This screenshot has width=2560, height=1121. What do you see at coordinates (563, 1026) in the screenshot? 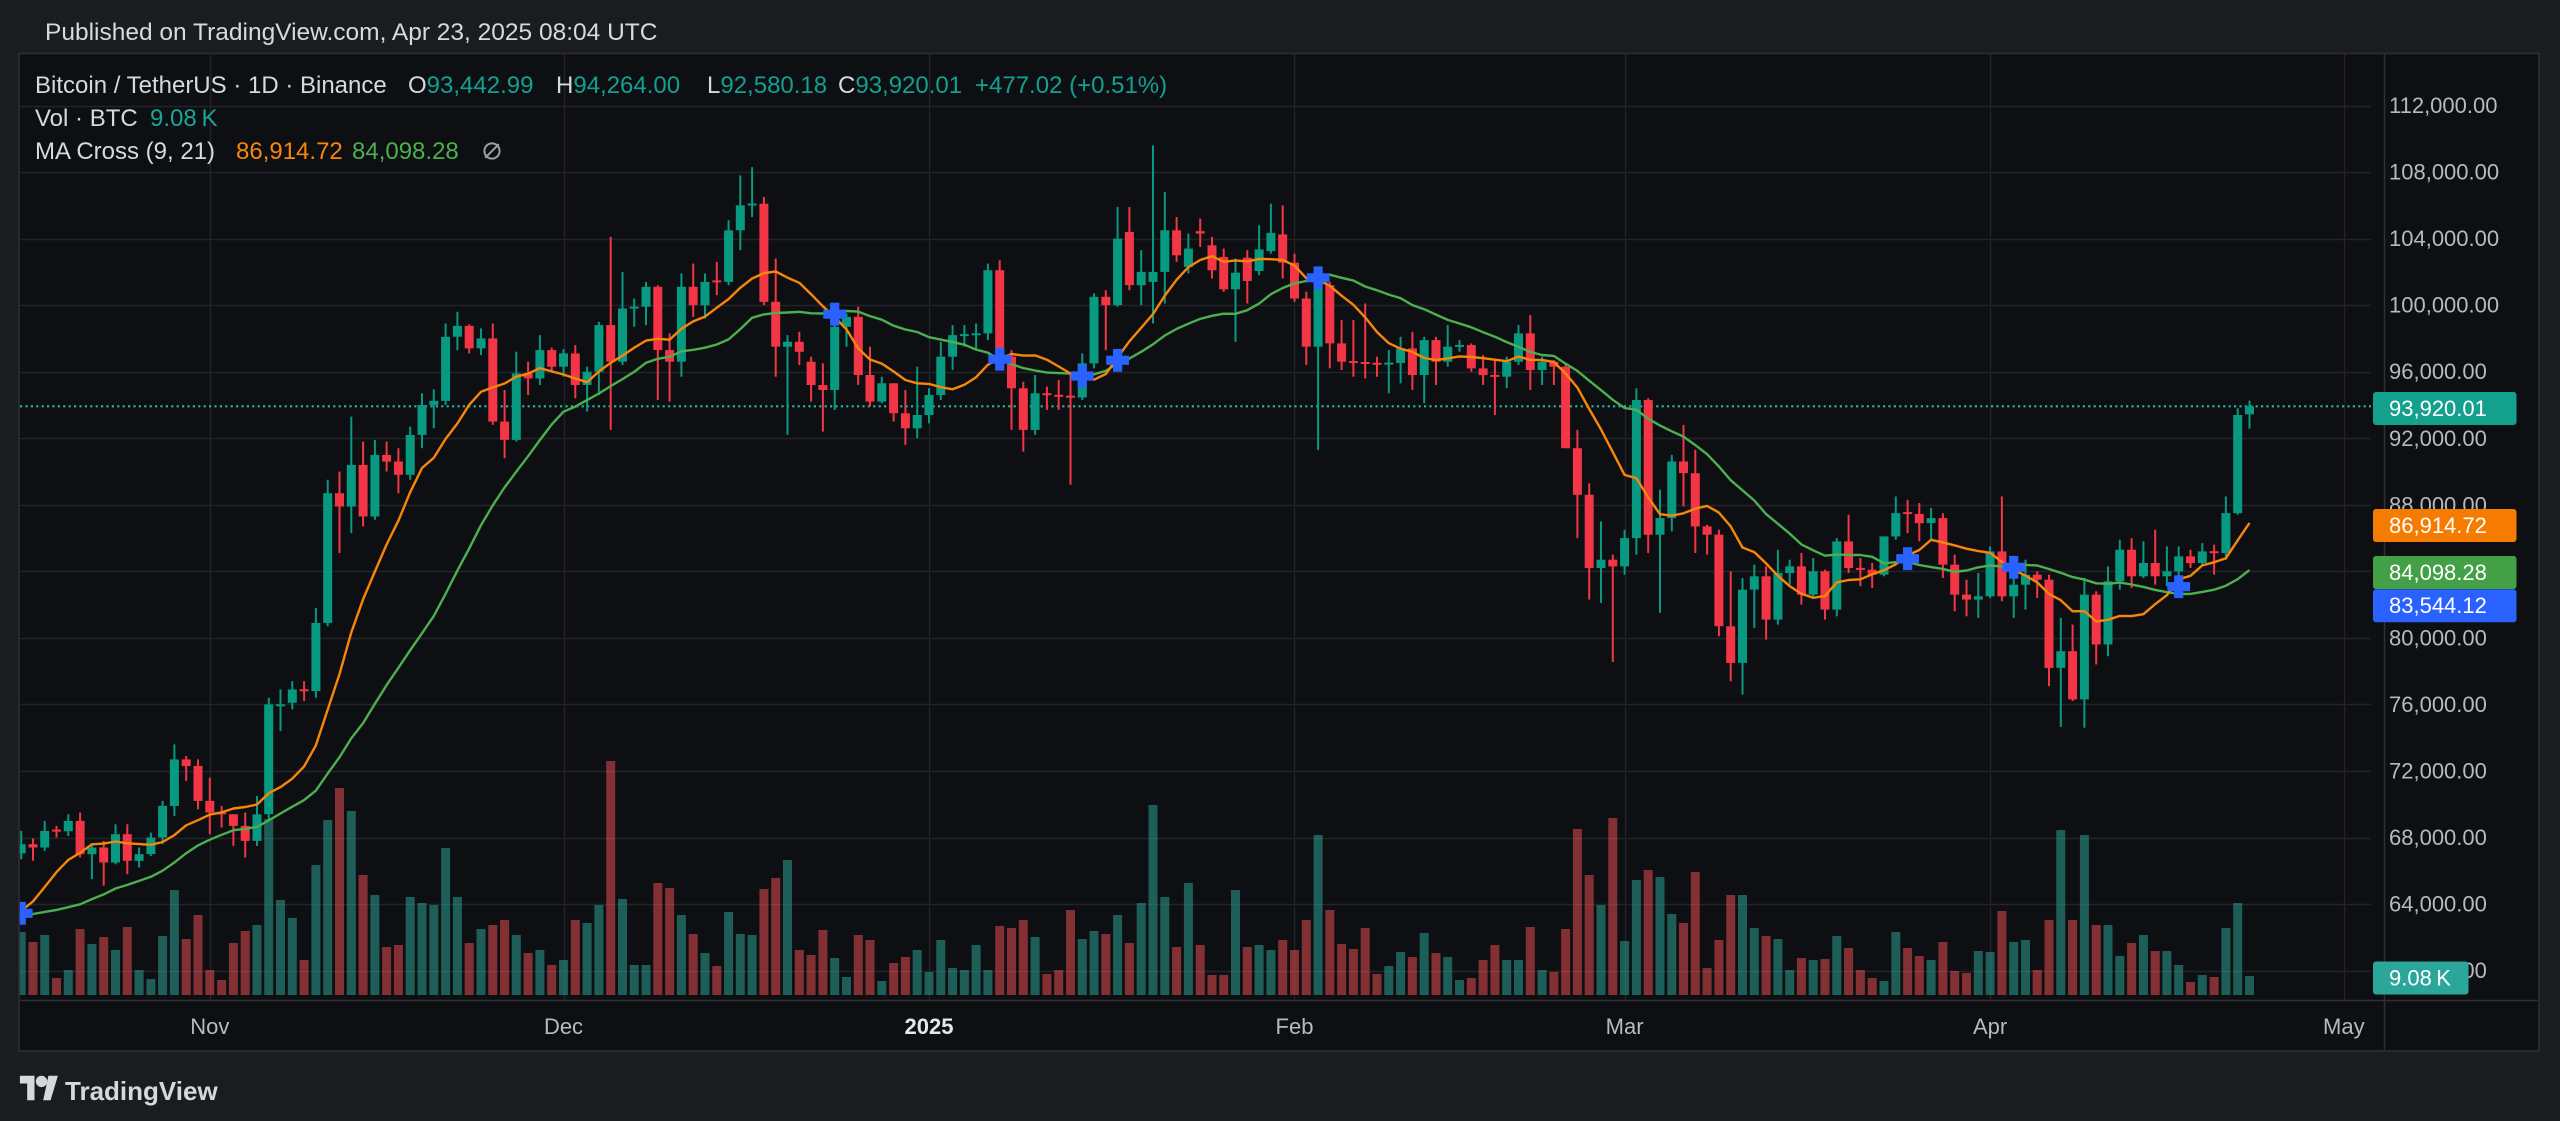
I see `svg-text: Dec` at bounding box center [563, 1026].